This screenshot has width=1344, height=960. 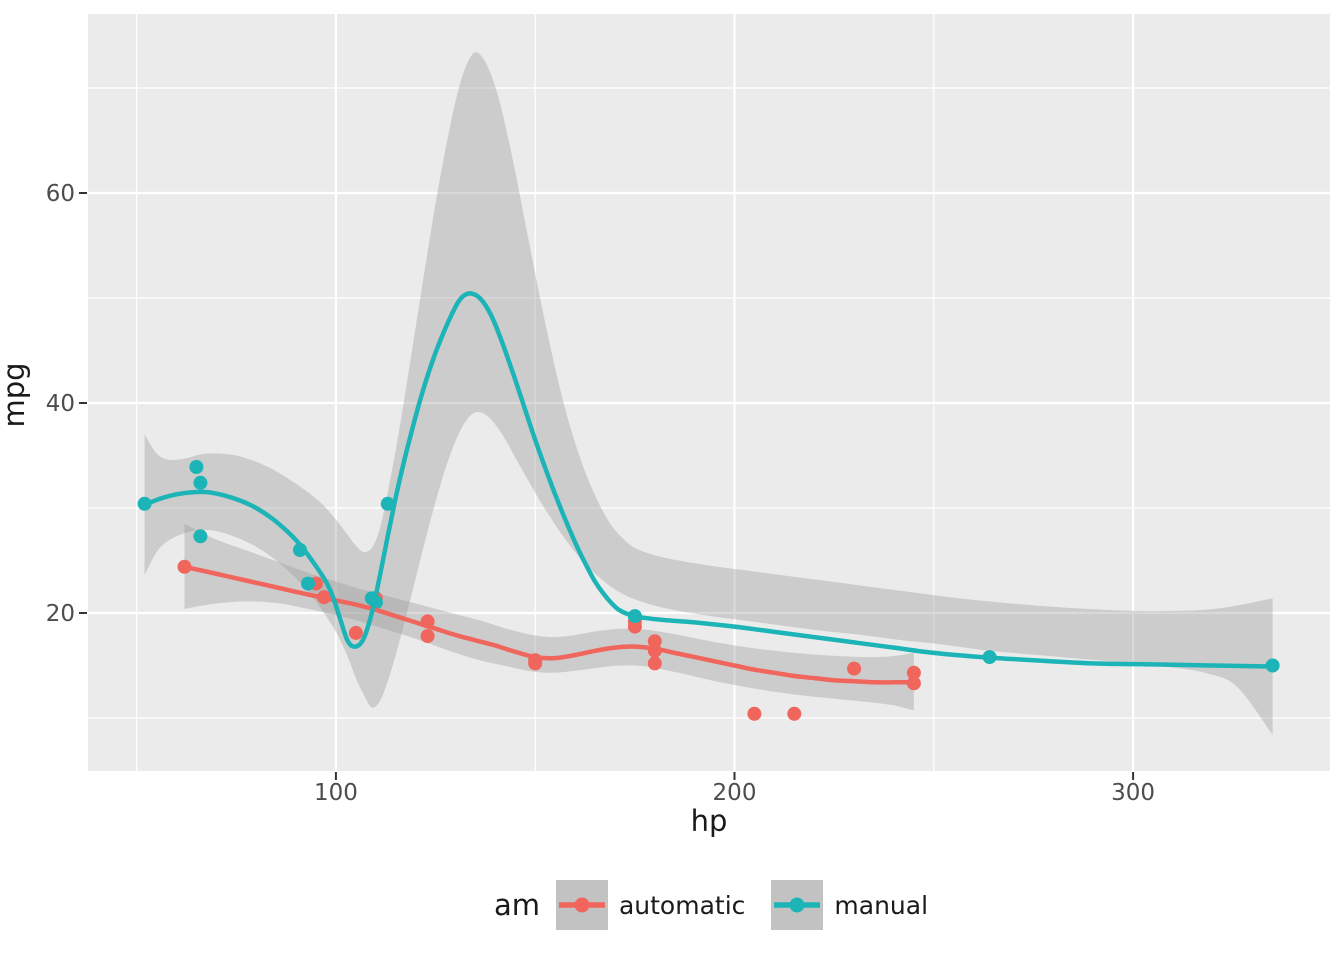 I want to click on legend: am automatic manual, so click(x=672, y=905).